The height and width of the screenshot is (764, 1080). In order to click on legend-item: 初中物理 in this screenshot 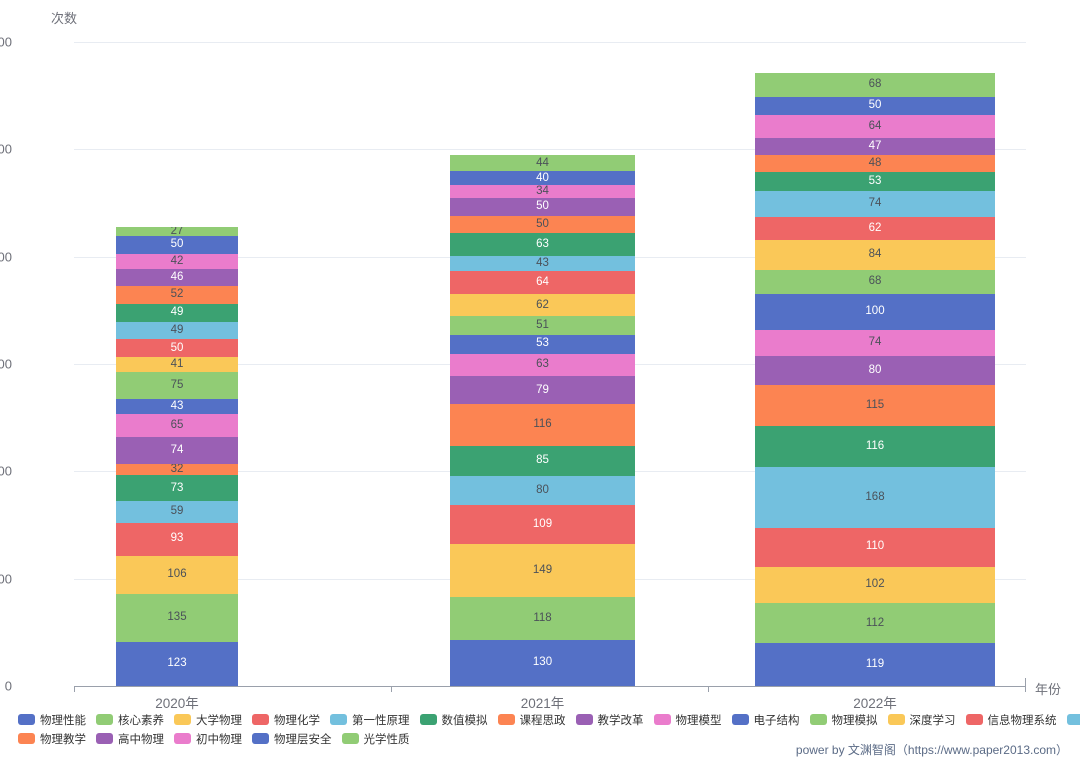, I will do `click(208, 739)`.